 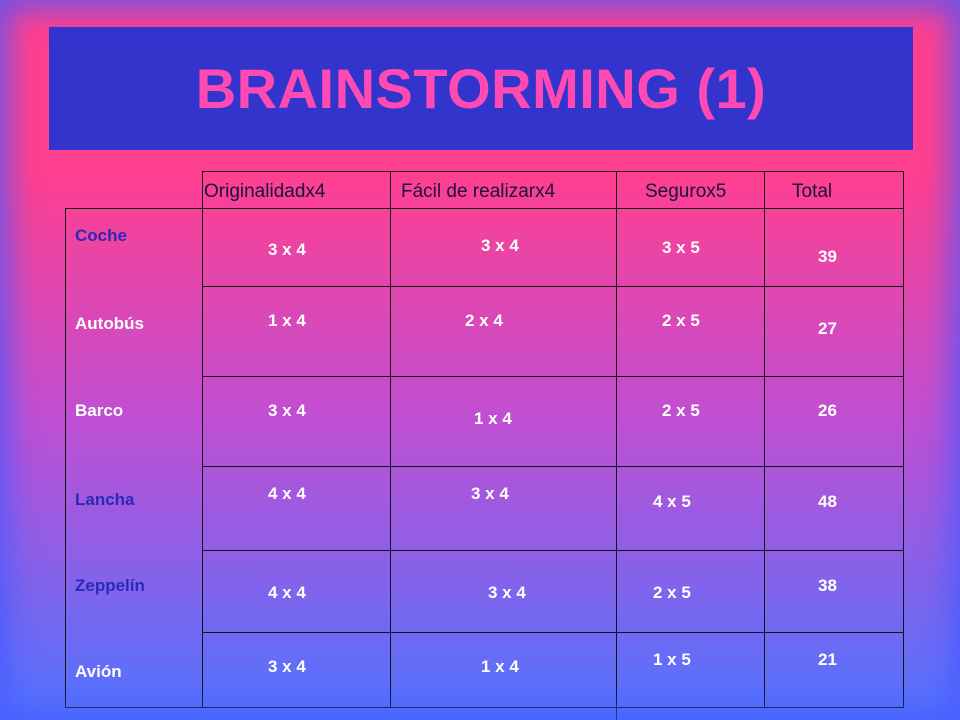 I want to click on header-originalidad: Originalidadx4, so click(x=265, y=191).